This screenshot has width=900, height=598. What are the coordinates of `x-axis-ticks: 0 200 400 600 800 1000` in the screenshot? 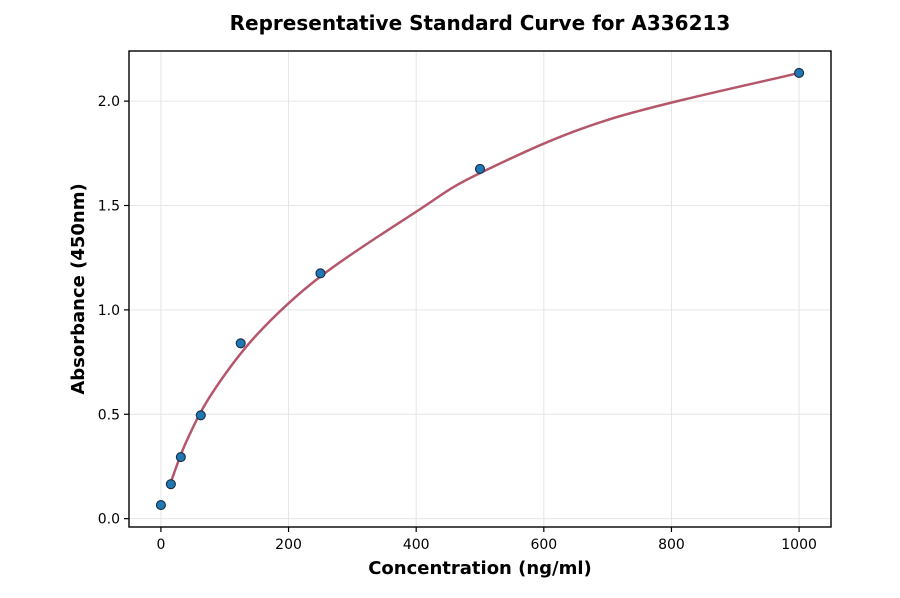 It's located at (486, 540).